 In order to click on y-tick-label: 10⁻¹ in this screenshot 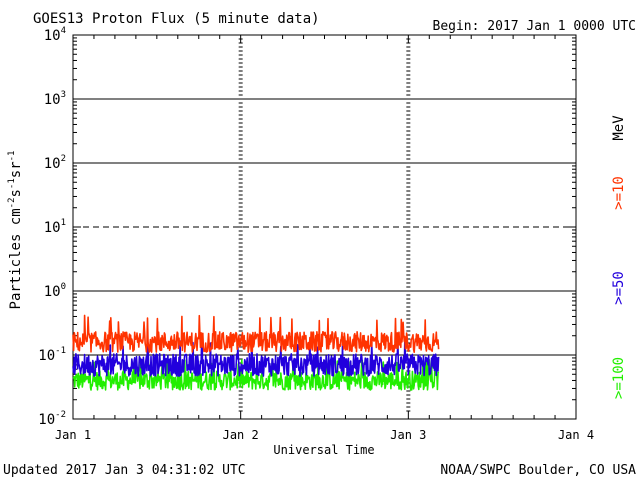, I will do `click(52, 355)`.